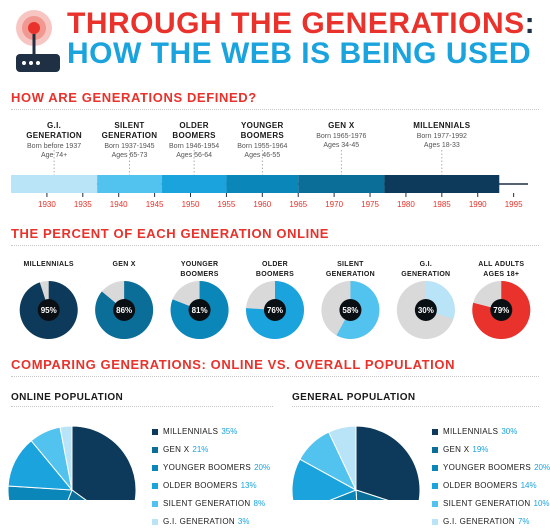  I want to click on generation-label-g-i-generation: G.I. GENERATION Born before 1937 Age 74+, so click(54, 140).